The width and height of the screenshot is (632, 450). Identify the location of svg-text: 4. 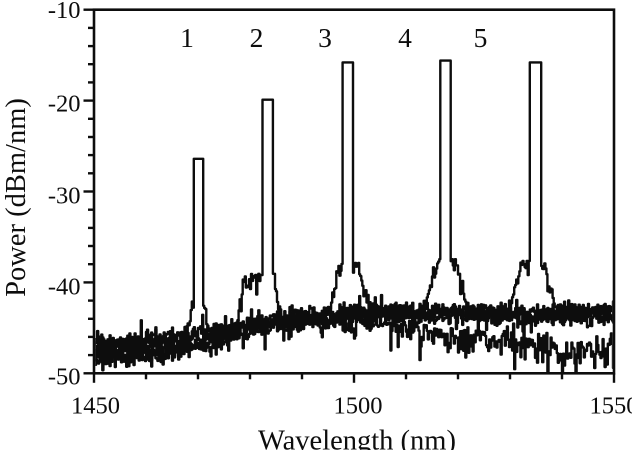
(405, 37).